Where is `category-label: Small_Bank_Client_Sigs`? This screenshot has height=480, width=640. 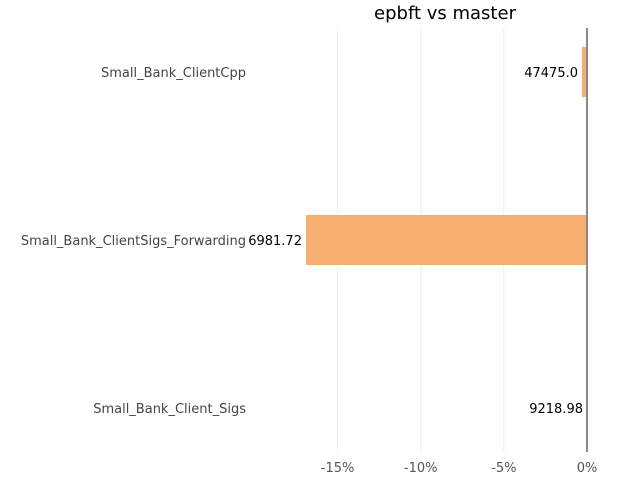 category-label: Small_Bank_Client_Sigs is located at coordinates (169, 409).